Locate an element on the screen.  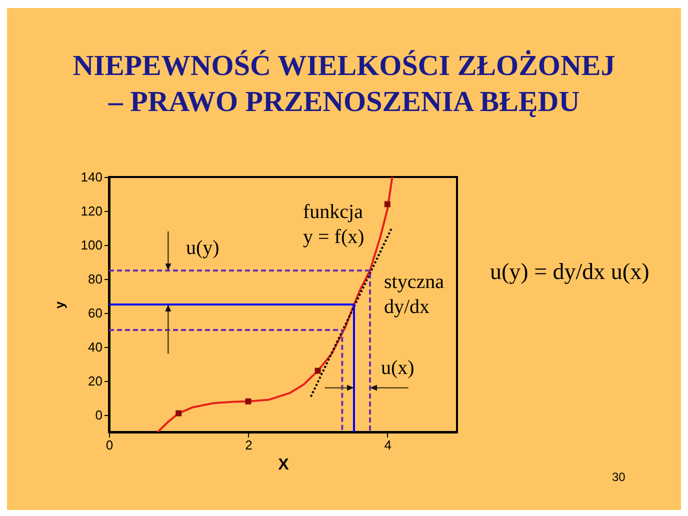
text: u(y) = dy/dx u(x) is located at coordinates (570, 272).